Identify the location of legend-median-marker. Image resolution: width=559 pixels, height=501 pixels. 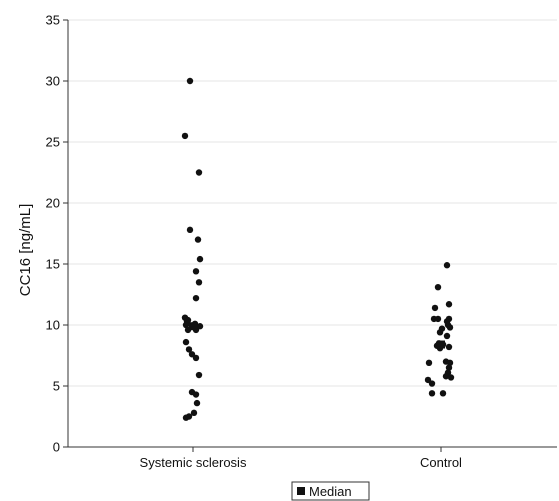
(301, 491).